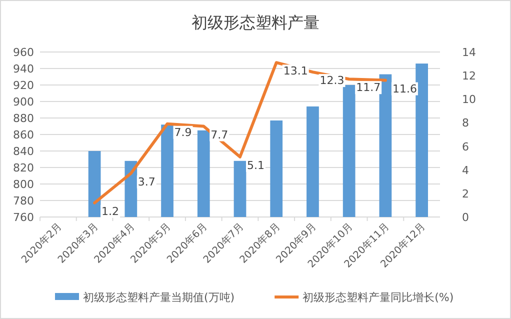  I want to click on y2-tick-label: 6, so click(465, 147).